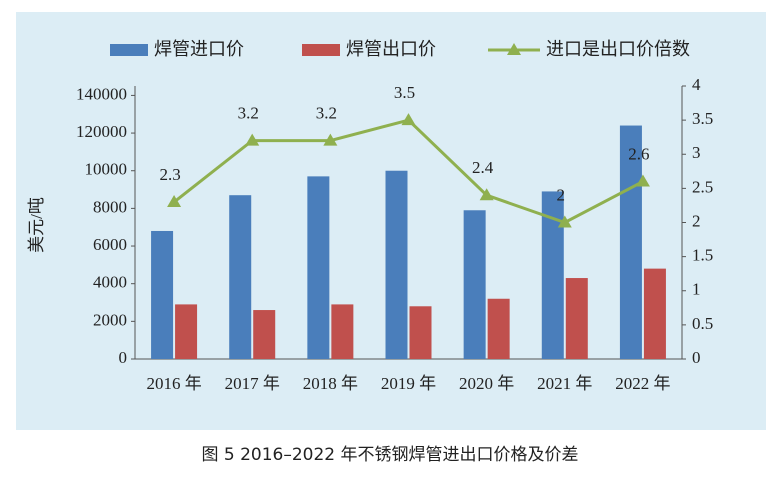  Describe the element at coordinates (486, 383) in the screenshot. I see `x-tick-label: 2020 年` at that location.